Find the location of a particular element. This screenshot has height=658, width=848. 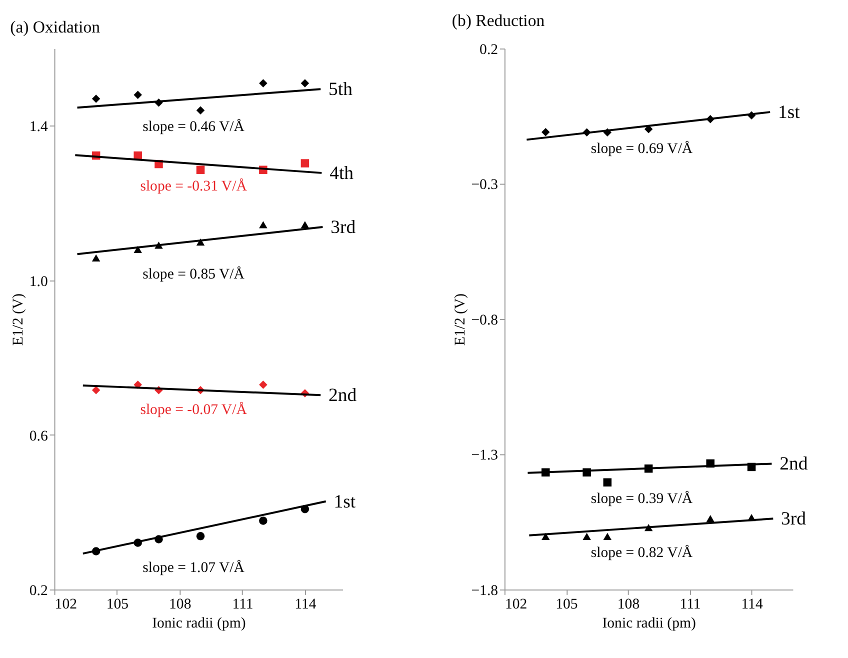

series-label: slope = 0.69 V/Å is located at coordinates (641, 149).